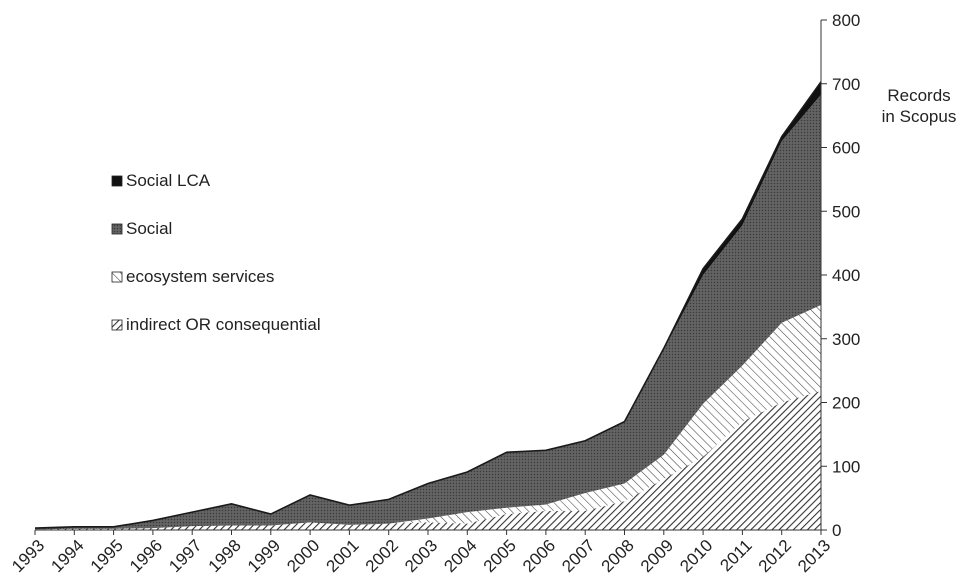 Image resolution: width=957 pixels, height=581 pixels. I want to click on x-tick-label: 2012, so click(775, 556).